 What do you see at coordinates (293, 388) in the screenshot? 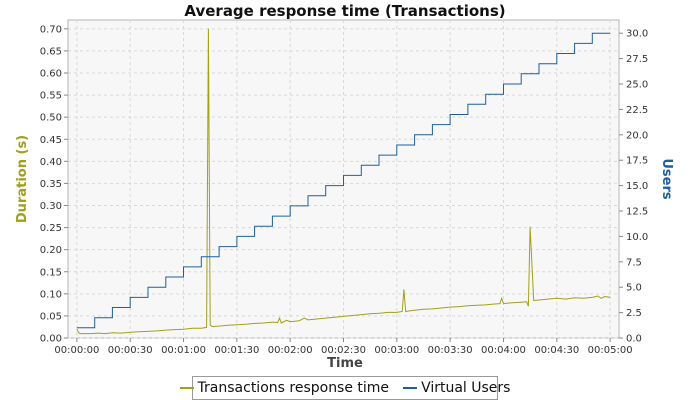
I see `legend-label-response-time: Transactions response time` at bounding box center [293, 388].